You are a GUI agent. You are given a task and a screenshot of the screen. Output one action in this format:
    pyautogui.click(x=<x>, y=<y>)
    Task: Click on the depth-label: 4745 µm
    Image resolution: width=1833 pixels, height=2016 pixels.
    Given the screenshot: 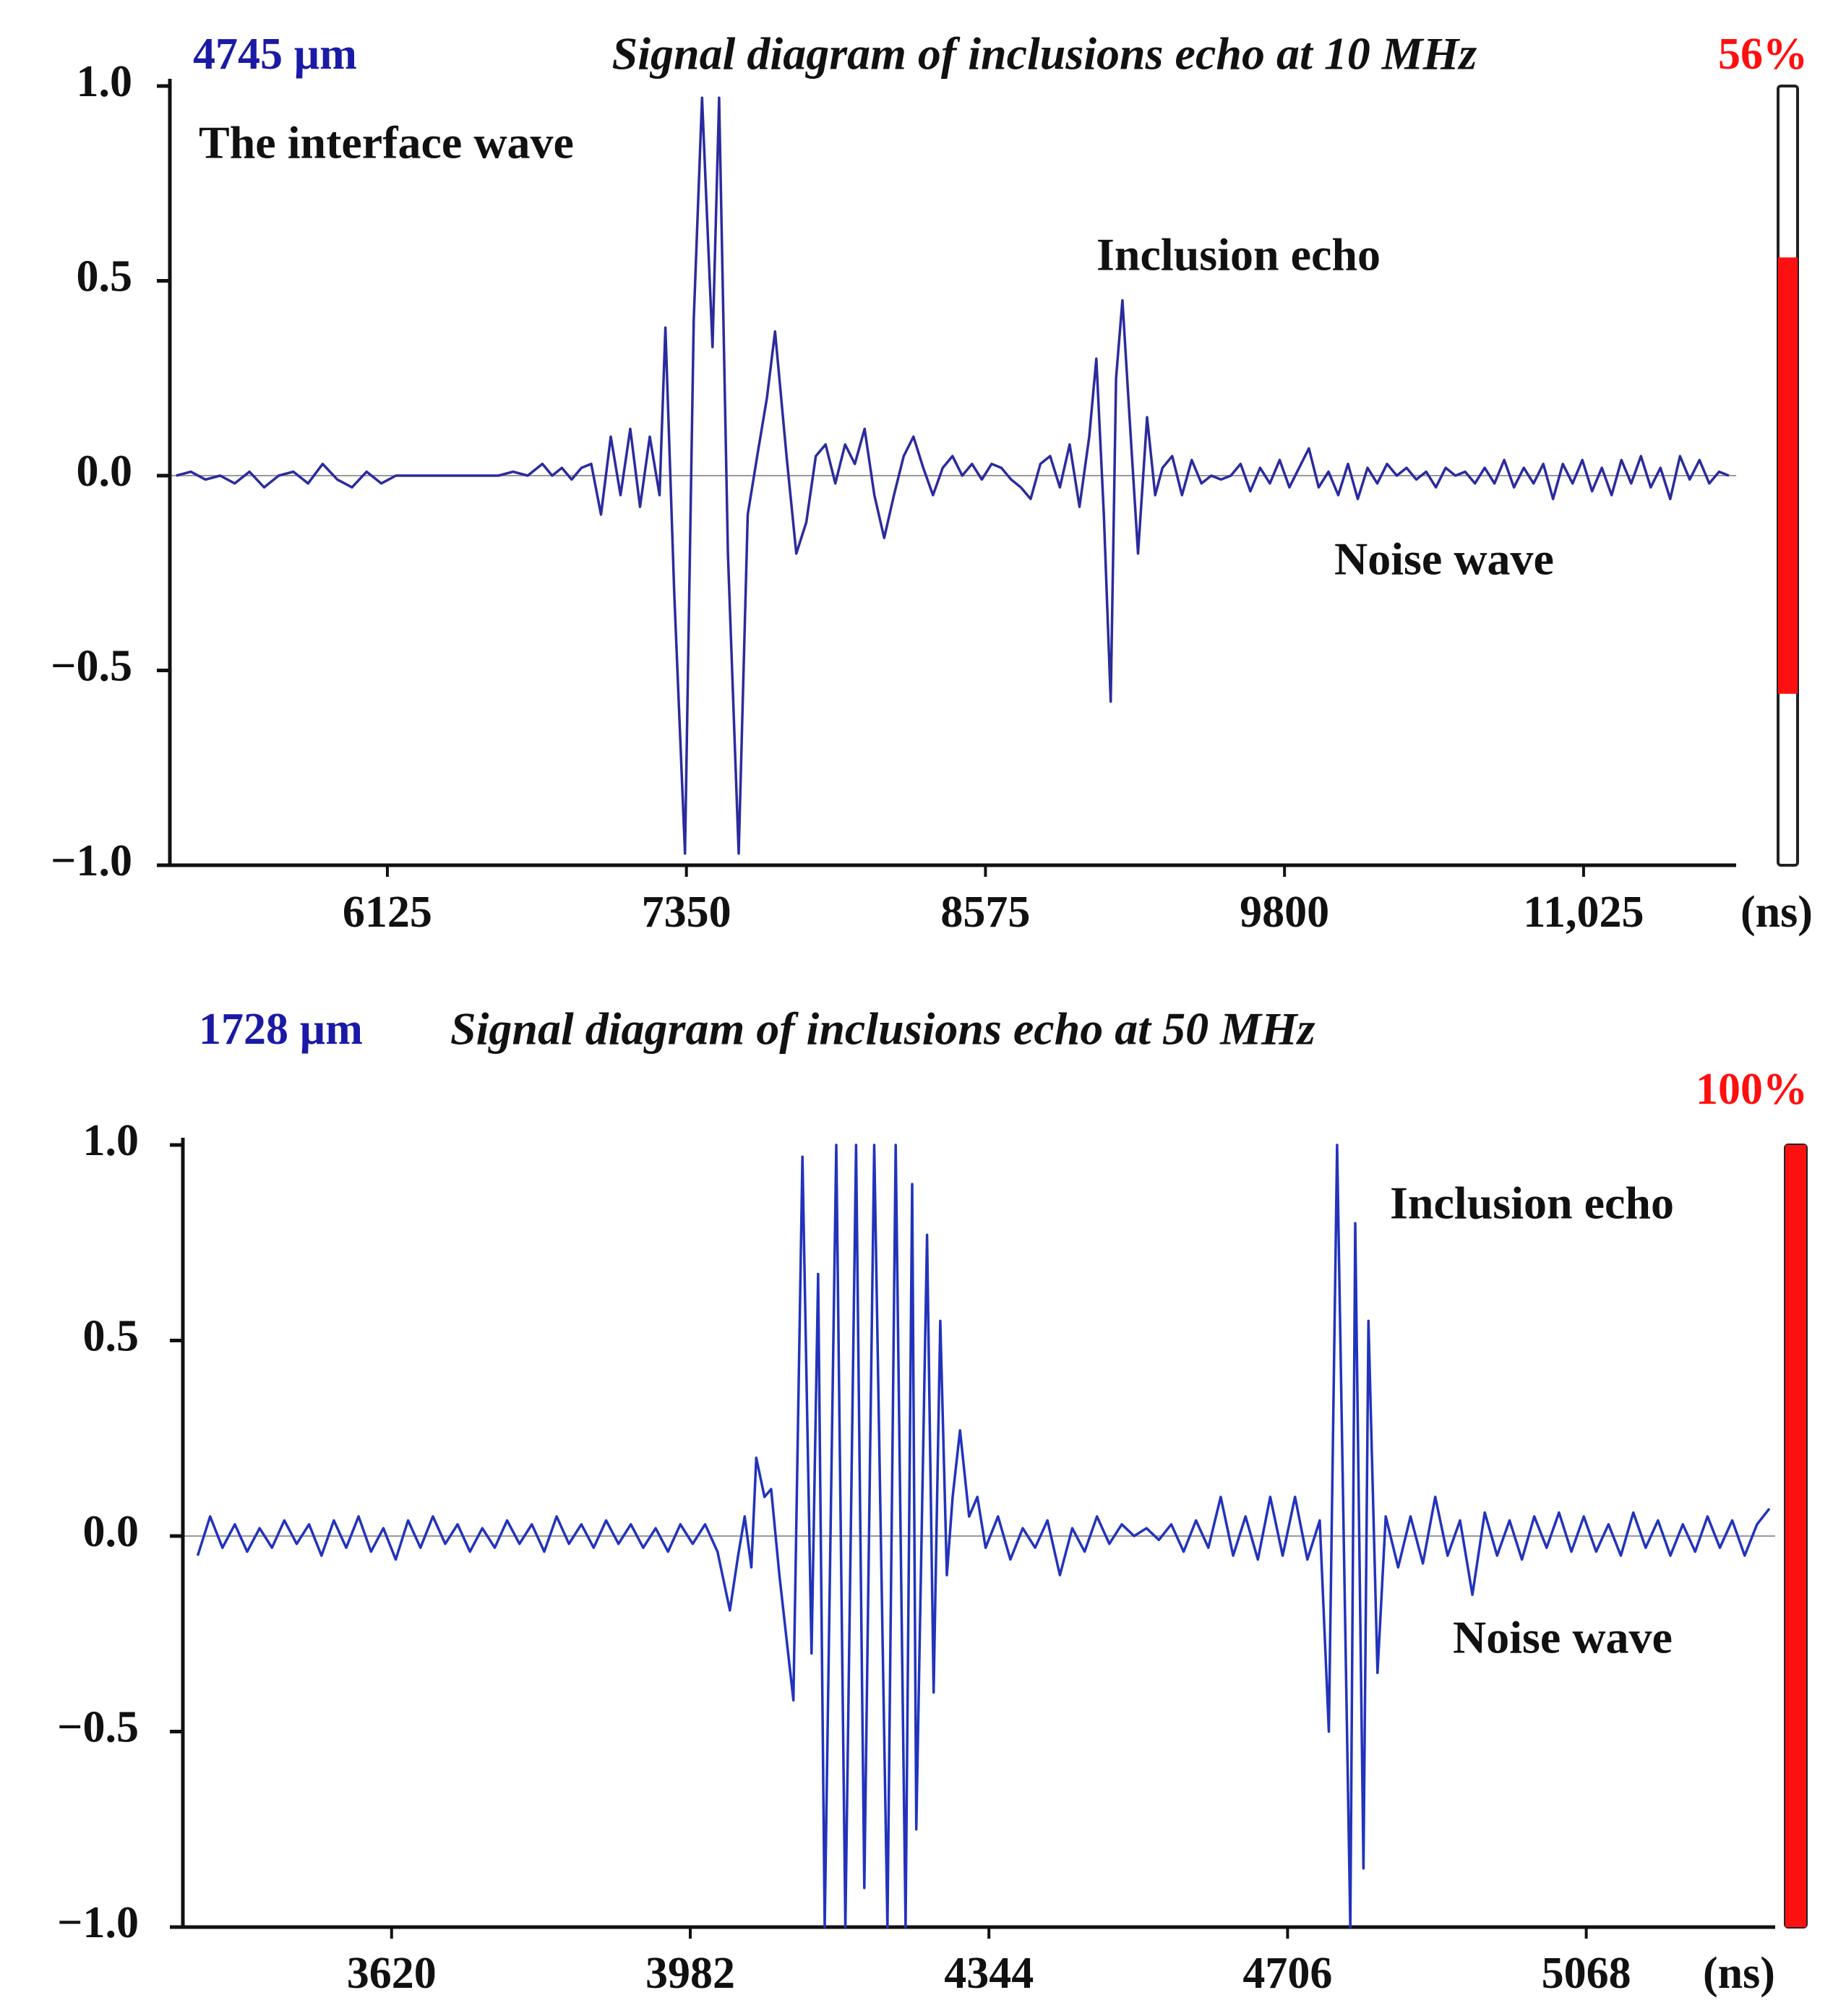 What is the action you would take?
    pyautogui.click(x=275, y=55)
    